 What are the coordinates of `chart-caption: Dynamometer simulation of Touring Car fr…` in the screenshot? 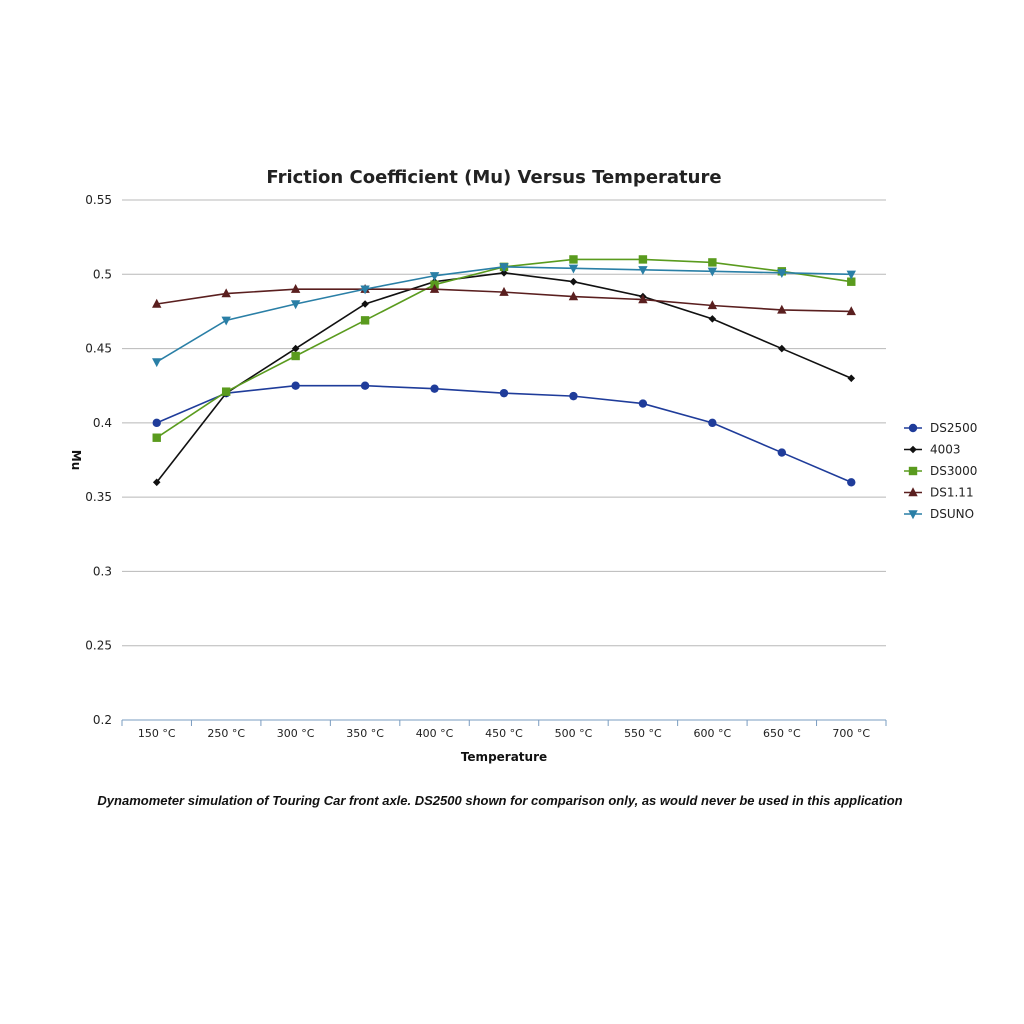 It's located at (500, 800).